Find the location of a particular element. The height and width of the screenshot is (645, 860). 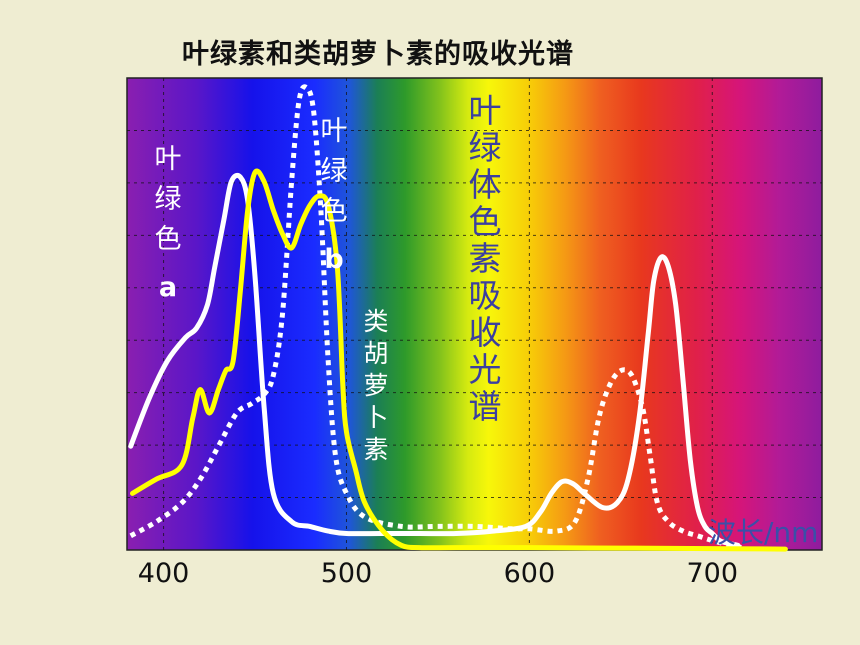

label-spectrum-char: 谱 is located at coordinates (485, 406).